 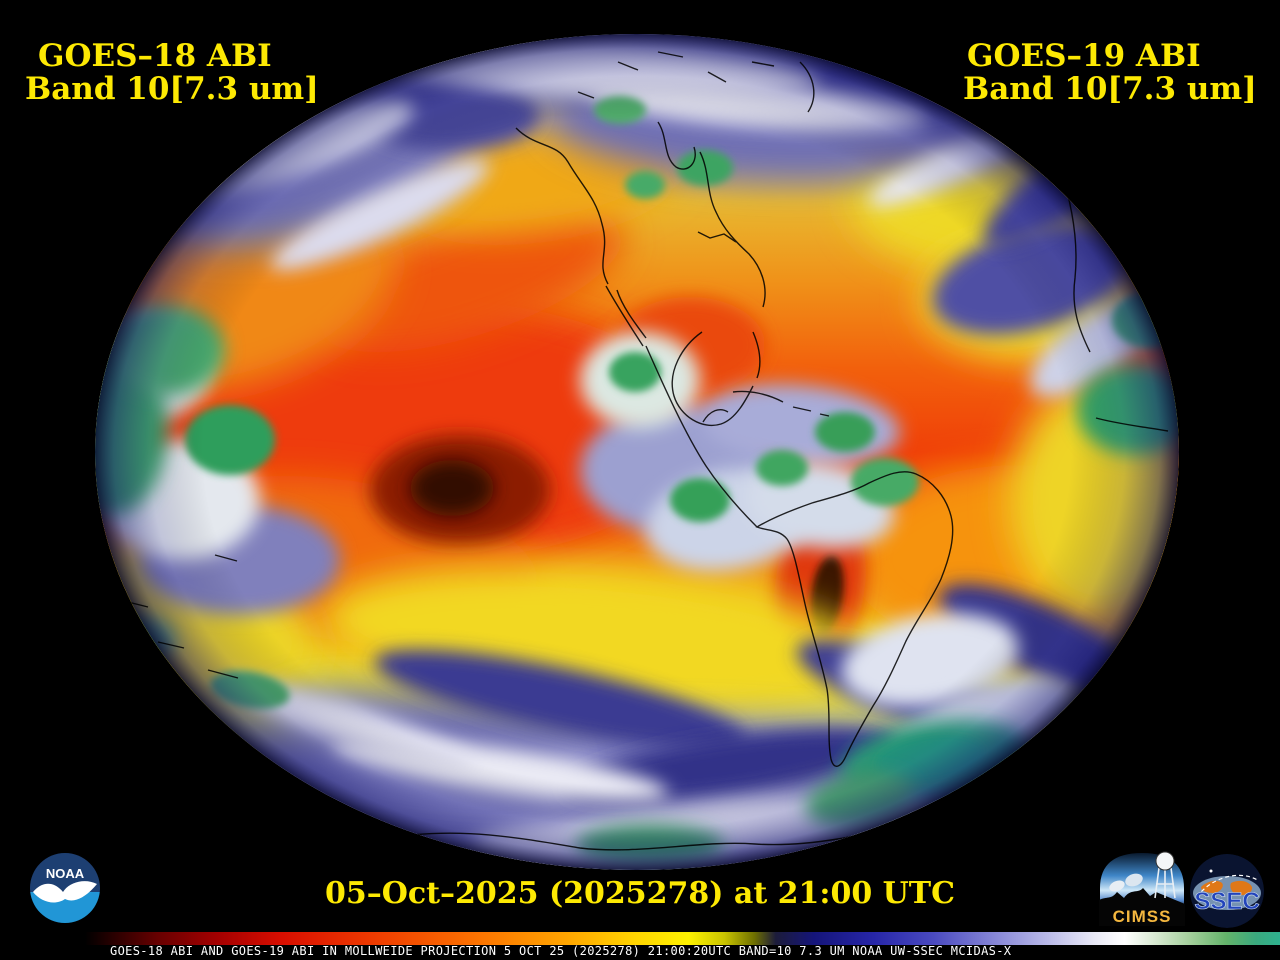 What do you see at coordinates (1165, 861) in the screenshot?
I see `cimss-tower-ball-icon` at bounding box center [1165, 861].